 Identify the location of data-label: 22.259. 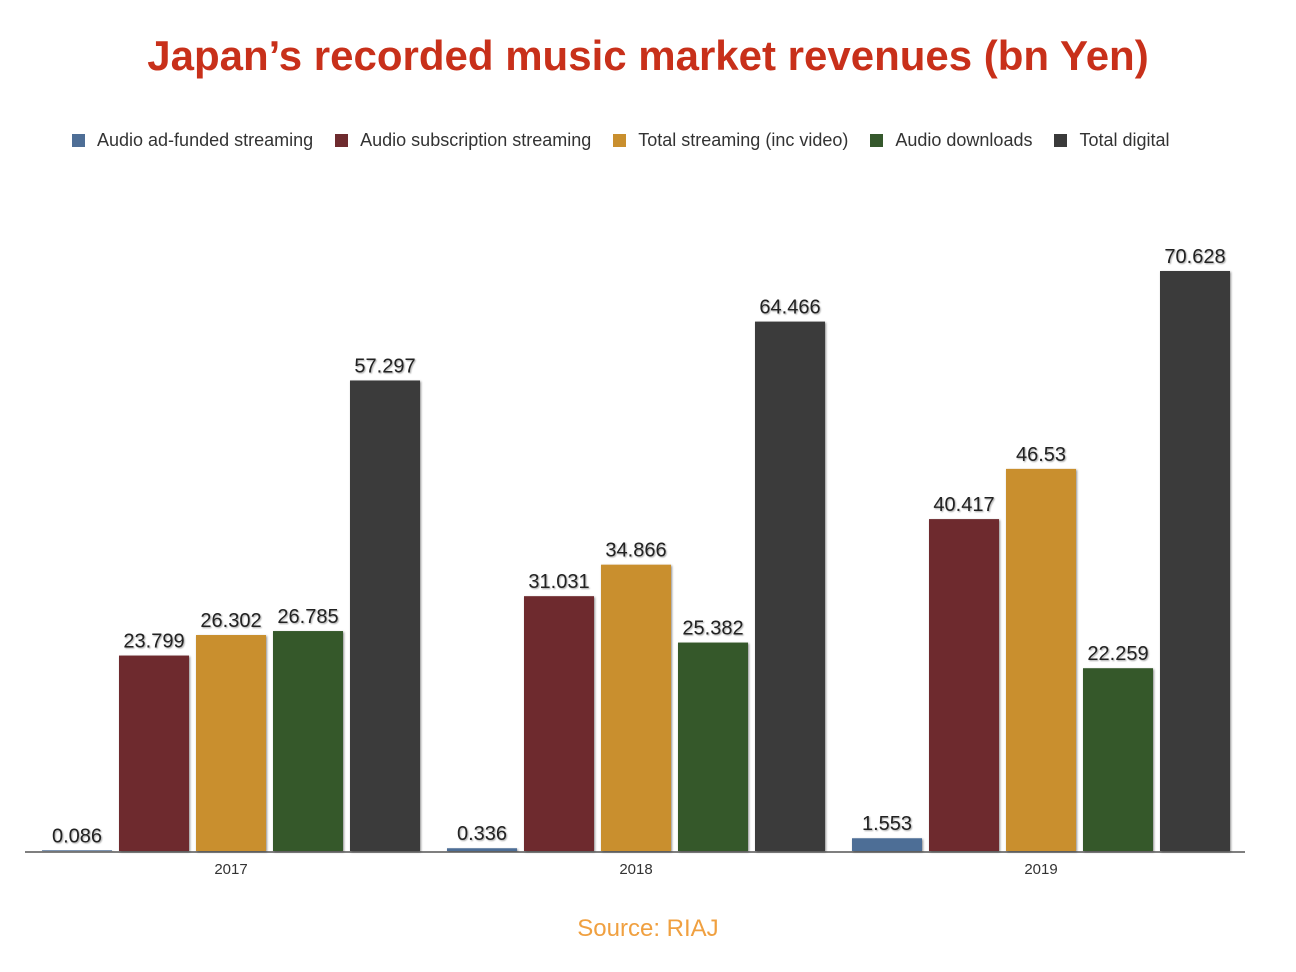
(1117, 654).